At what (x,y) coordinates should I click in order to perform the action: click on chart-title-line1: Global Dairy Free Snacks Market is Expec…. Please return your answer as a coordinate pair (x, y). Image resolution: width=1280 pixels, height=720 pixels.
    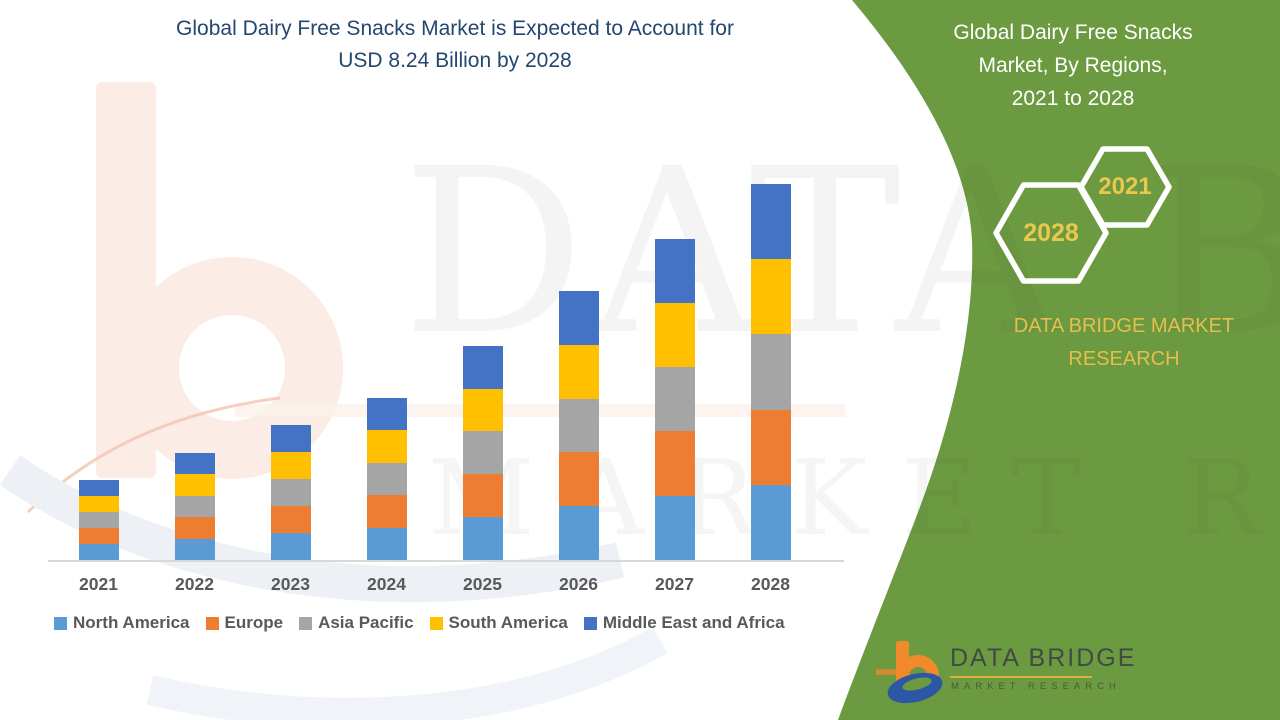
    Looking at the image, I should click on (455, 28).